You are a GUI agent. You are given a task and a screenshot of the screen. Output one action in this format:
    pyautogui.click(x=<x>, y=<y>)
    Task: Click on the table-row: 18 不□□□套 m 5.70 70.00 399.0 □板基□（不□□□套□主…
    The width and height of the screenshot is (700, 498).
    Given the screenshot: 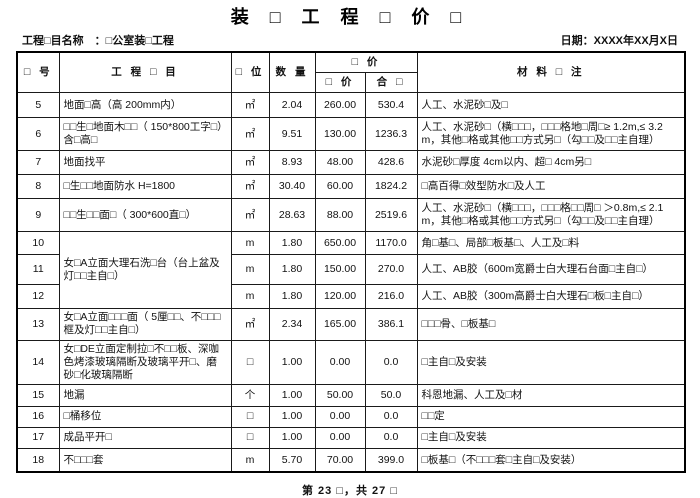 What is the action you would take?
    pyautogui.click(x=351, y=460)
    